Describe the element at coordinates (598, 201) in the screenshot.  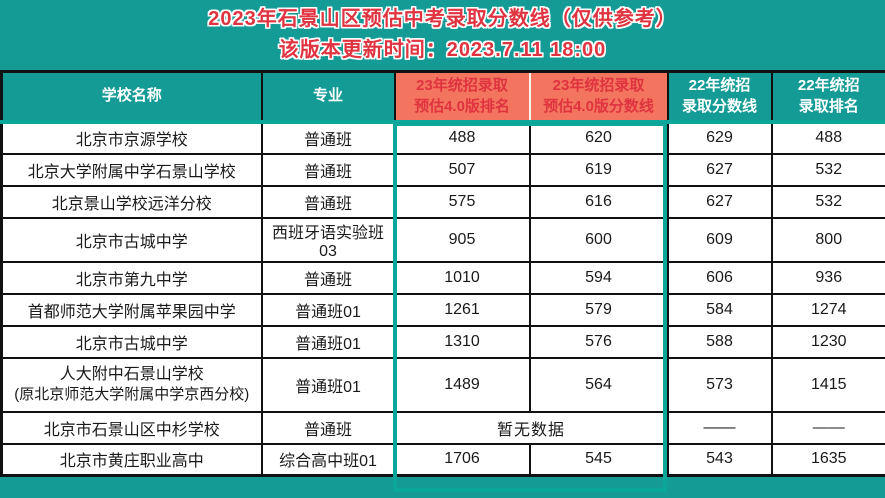
I see `score23-cell: 616` at that location.